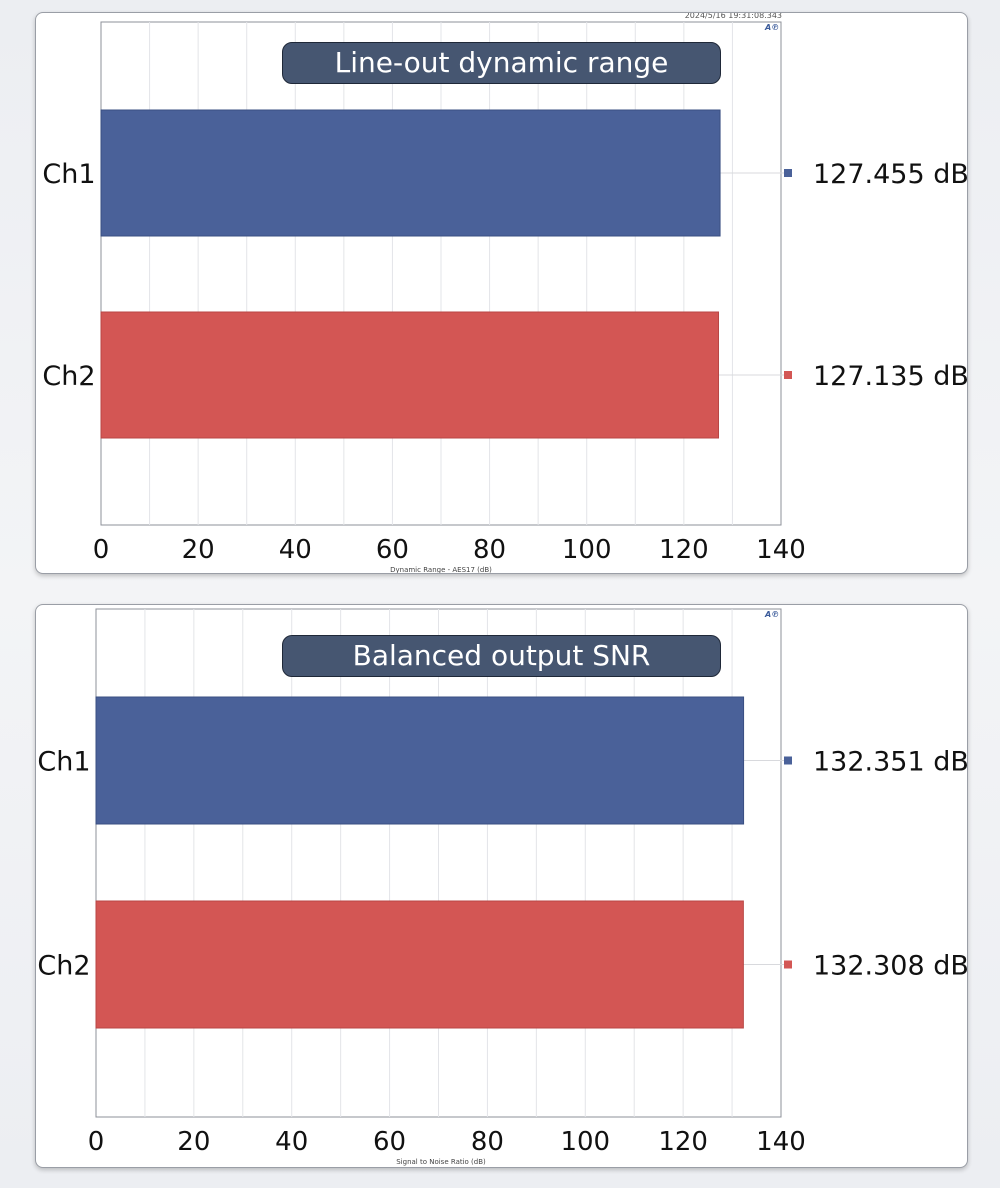 This screenshot has height=1188, width=1000. Describe the element at coordinates (501, 63) in the screenshot. I see `chart-title: Line-out dynamic range` at that location.